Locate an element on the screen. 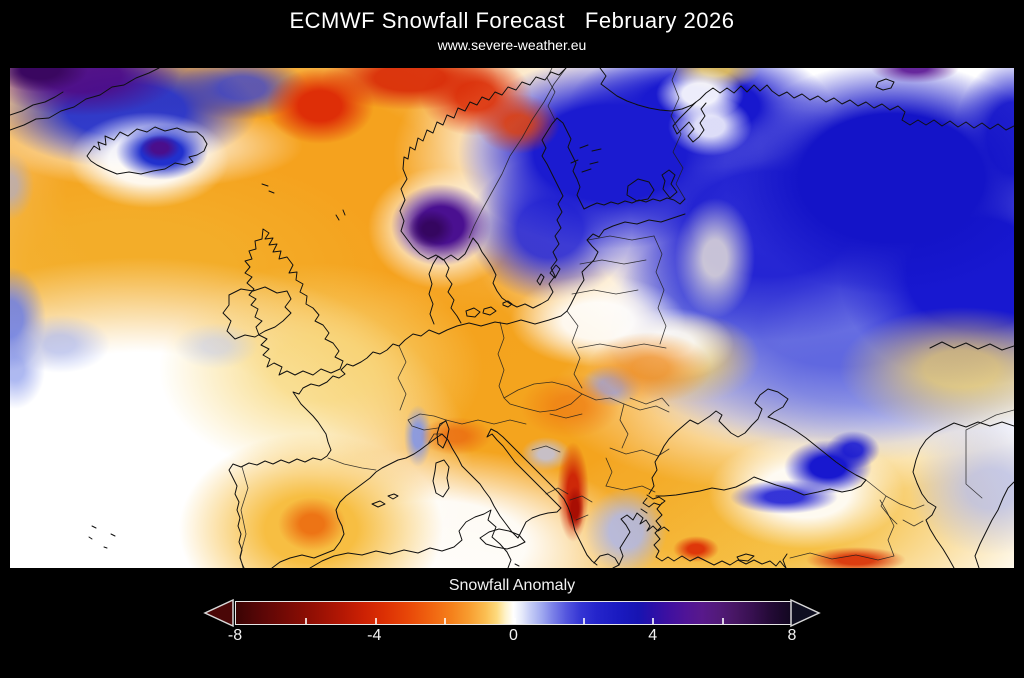 This screenshot has height=678, width=1024. colorbar-tick-labels: -8 -4 0 4 8 is located at coordinates (512, 637).